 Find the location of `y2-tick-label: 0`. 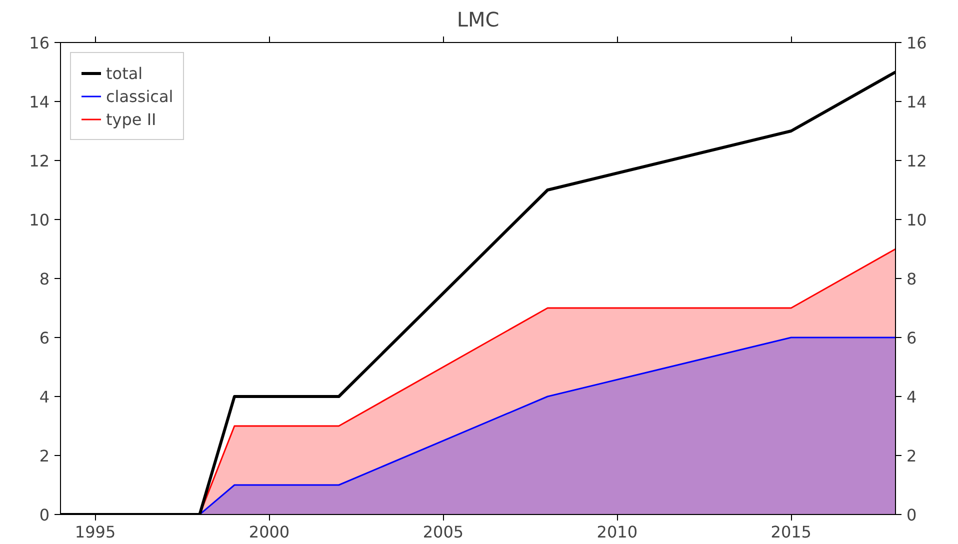

y2-tick-label: 0 is located at coordinates (911, 515).